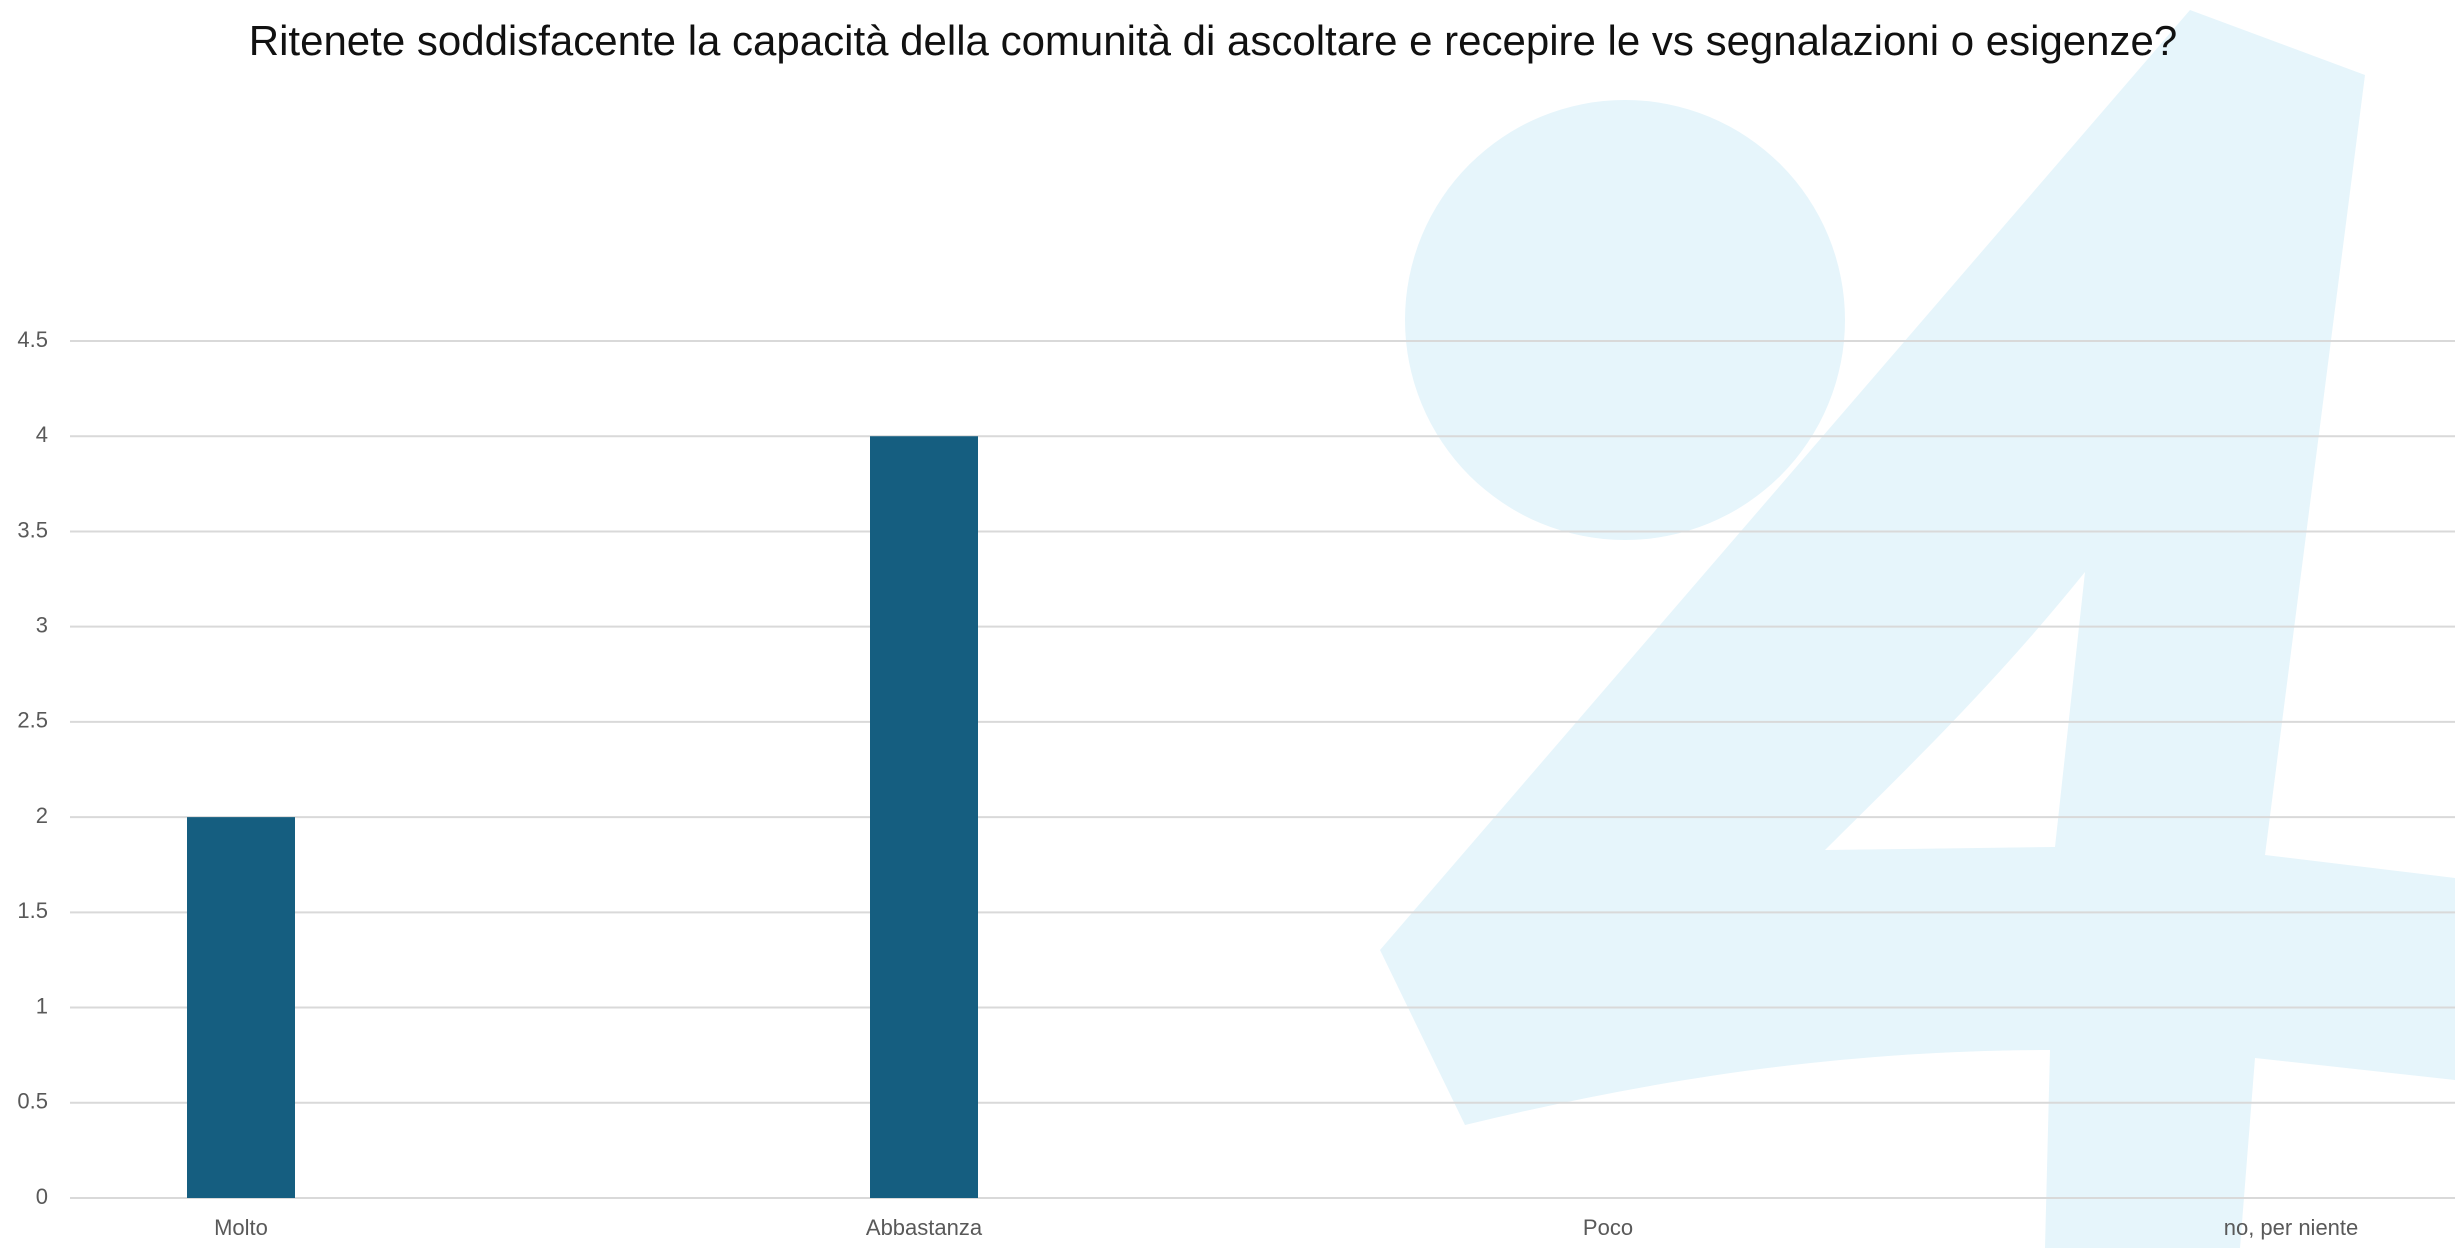  I want to click on y-tick-label: 1, so click(42, 1005).